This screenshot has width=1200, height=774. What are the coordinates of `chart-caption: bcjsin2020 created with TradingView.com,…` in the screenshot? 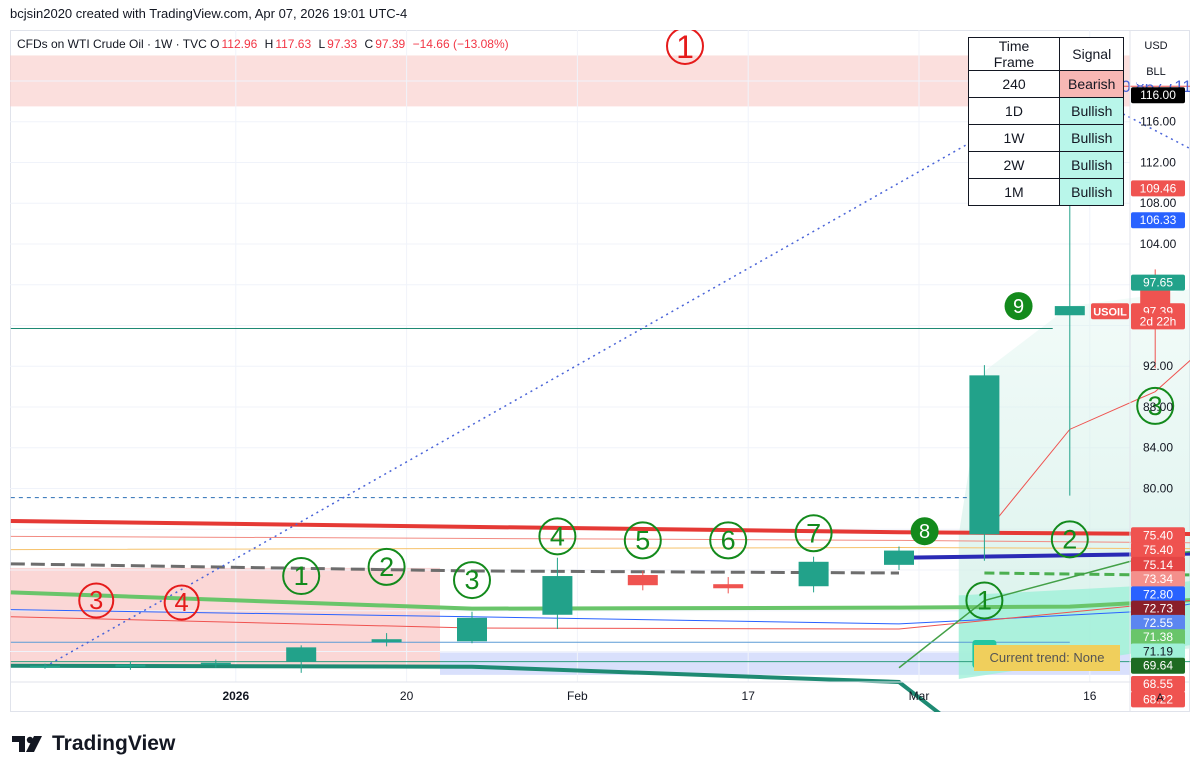 It's located at (209, 13).